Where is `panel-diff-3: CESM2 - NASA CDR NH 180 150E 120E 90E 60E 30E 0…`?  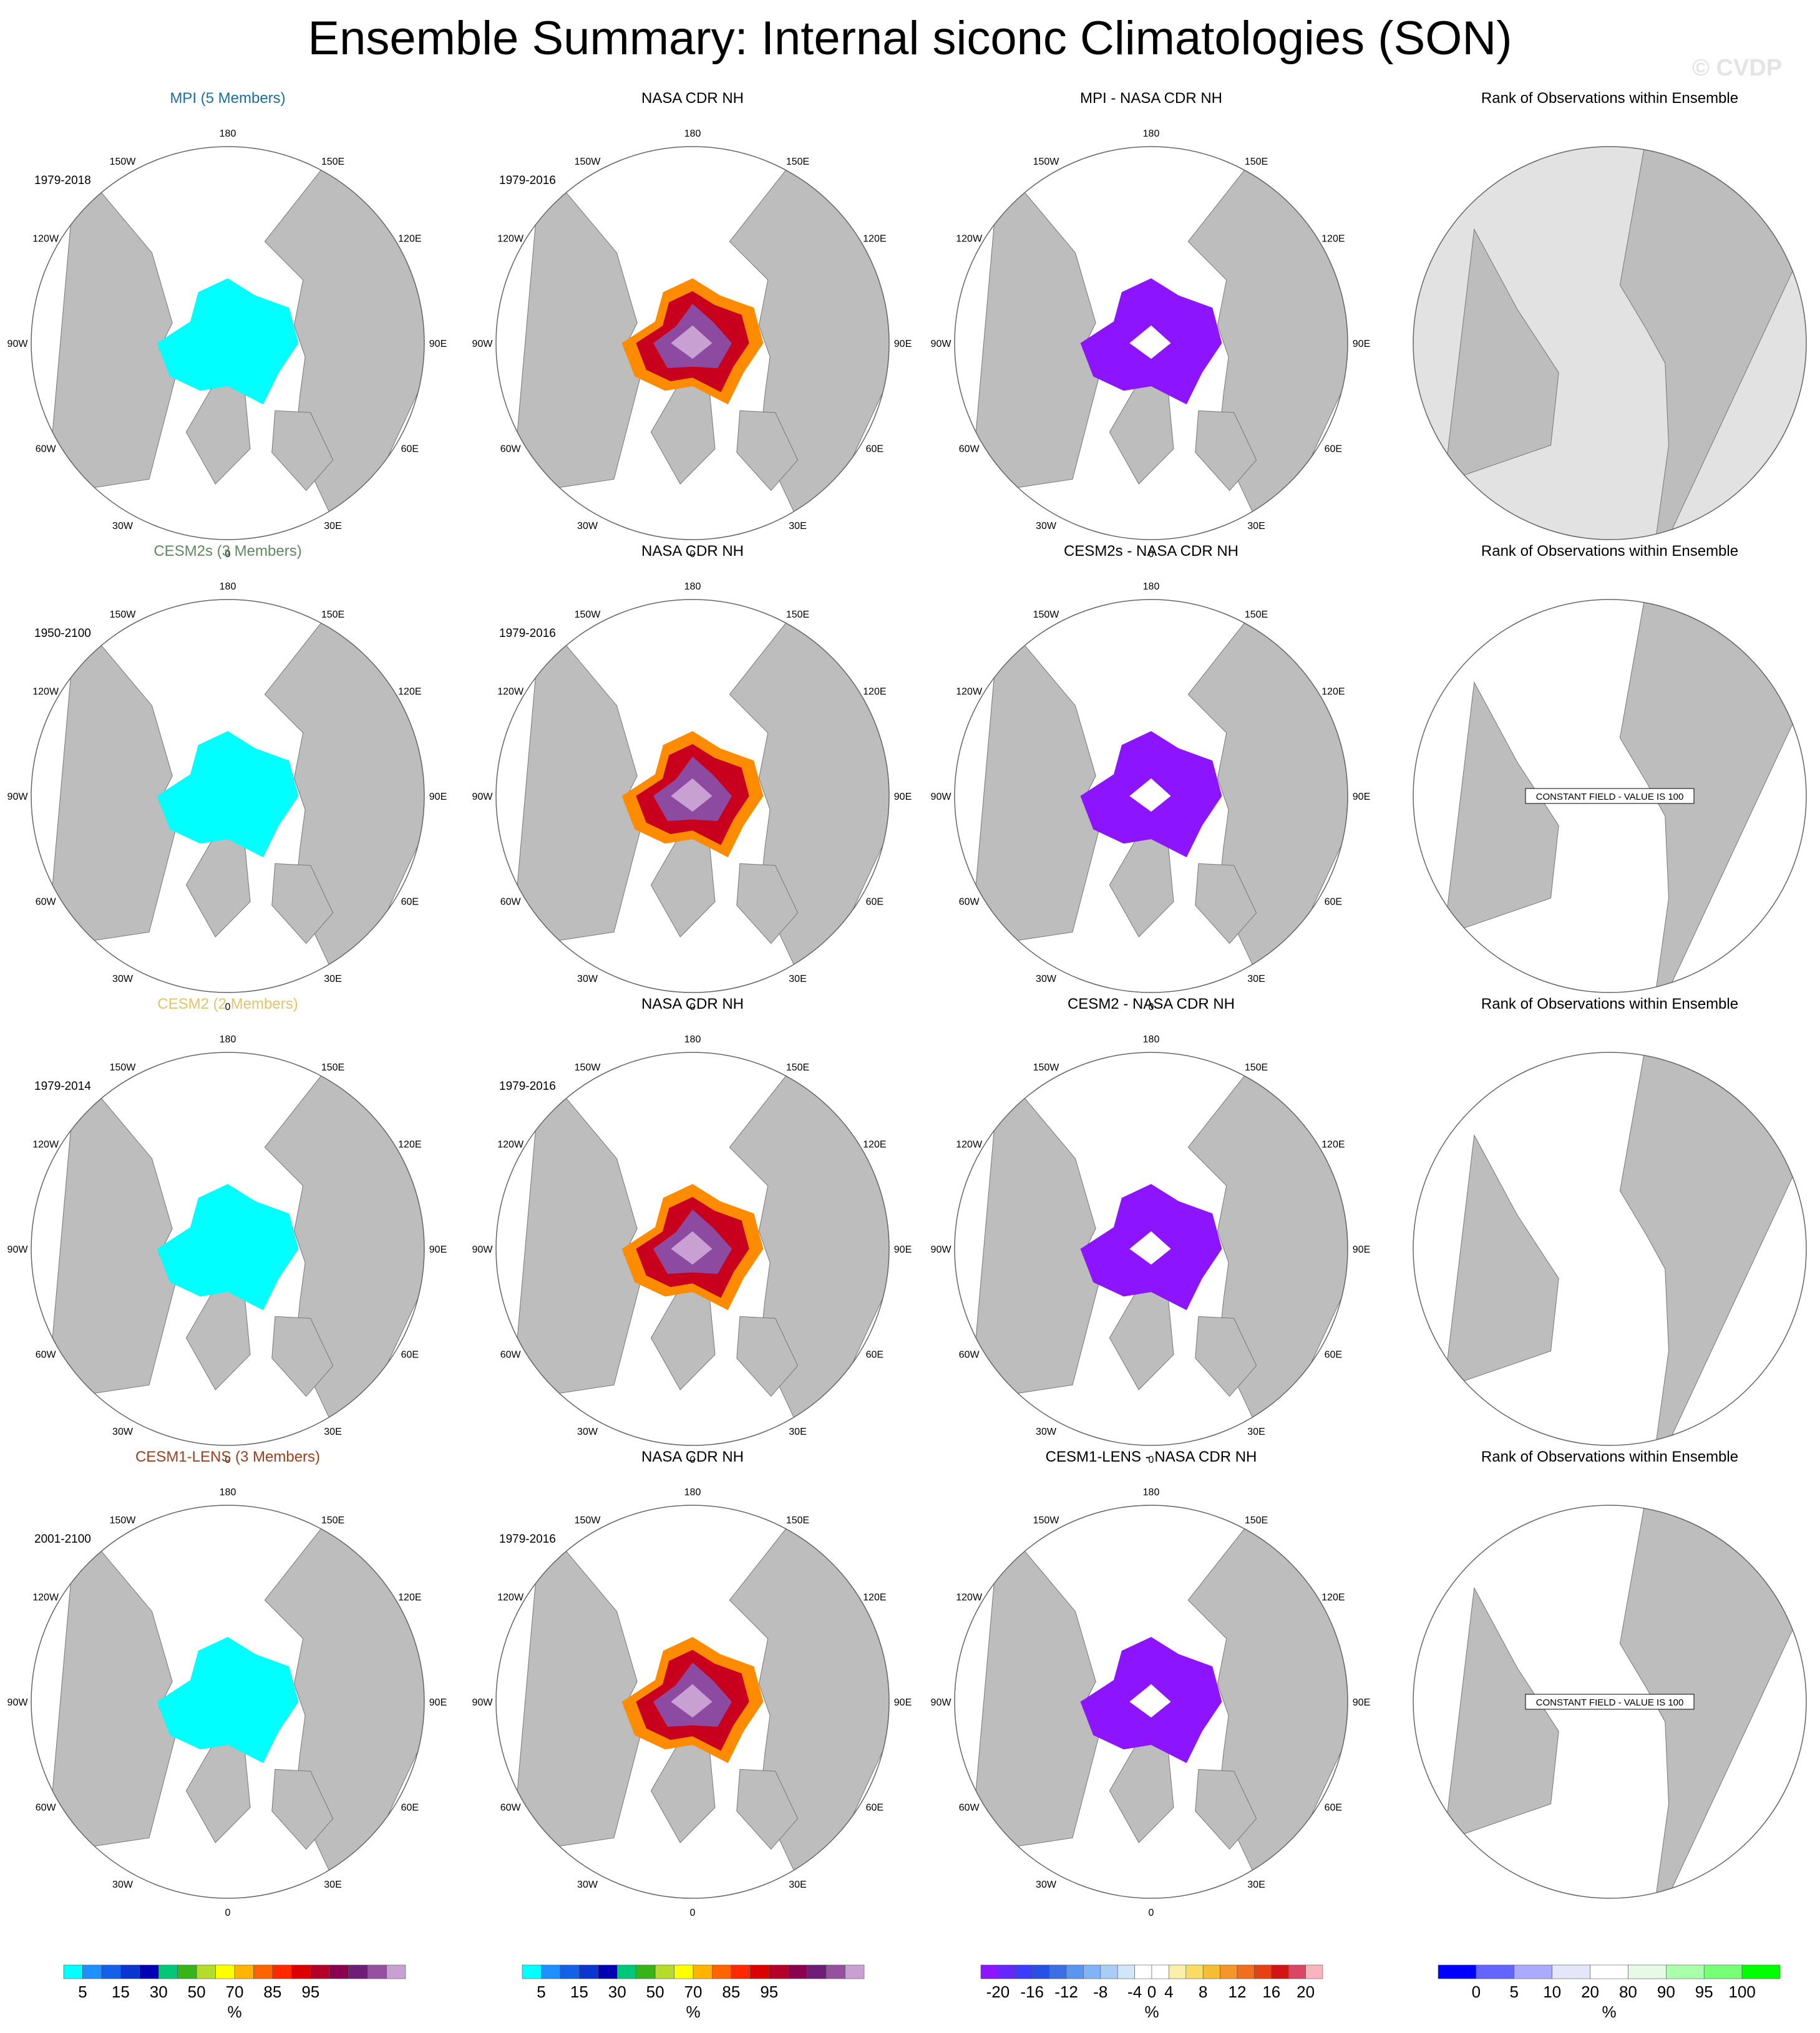 panel-diff-3: CESM2 - NASA CDR NH 180 150E 120E 90E 60E 30E 0… is located at coordinates (1151, 1230).